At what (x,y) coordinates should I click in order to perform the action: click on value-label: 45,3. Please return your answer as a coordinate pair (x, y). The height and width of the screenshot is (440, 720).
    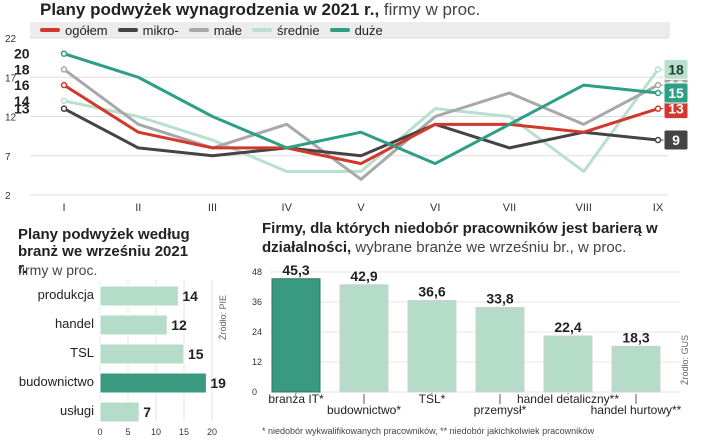
    Looking at the image, I should click on (295, 271).